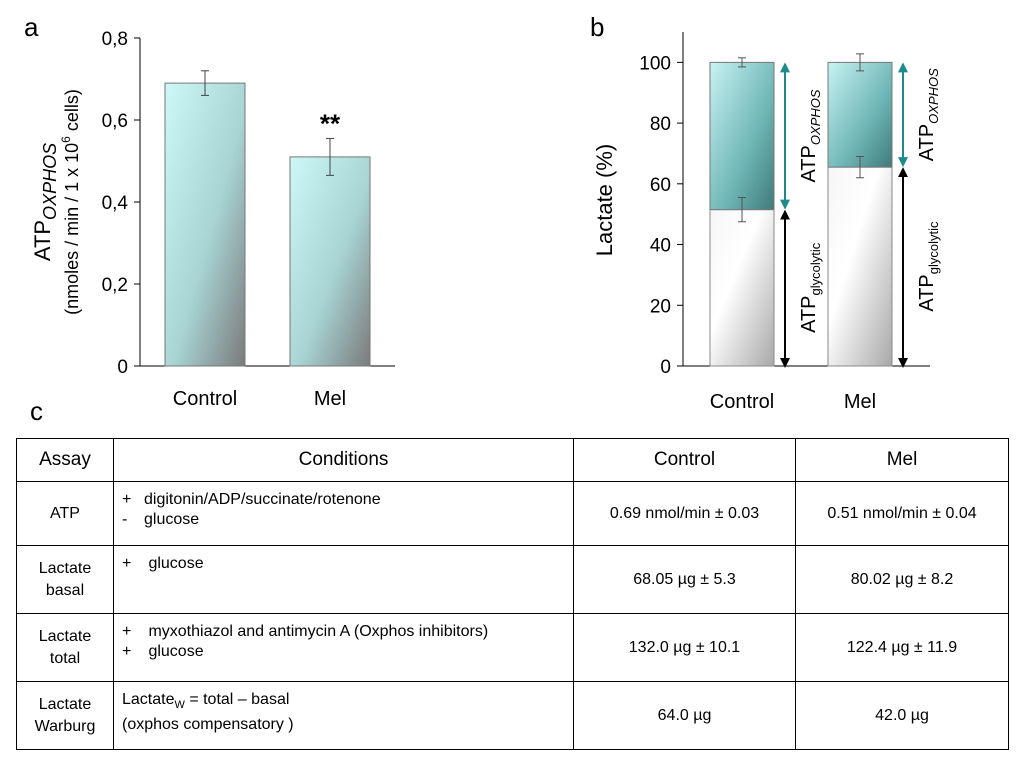 The image size is (1024, 768). I want to click on chart-b-ytick-label: 80, so click(660, 124).